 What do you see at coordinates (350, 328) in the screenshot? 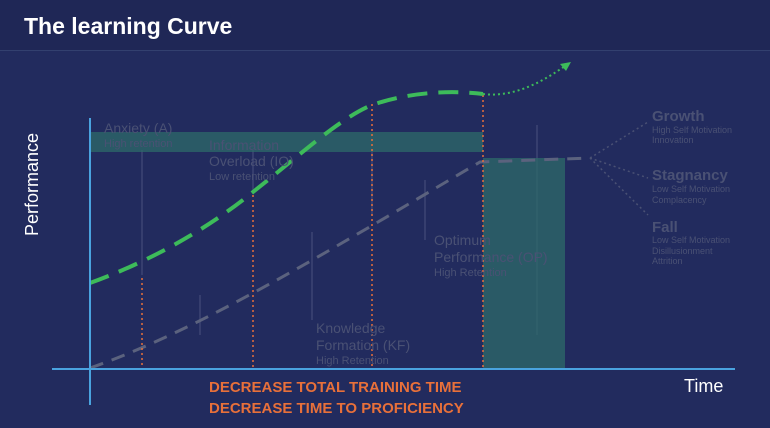
I see `stage-label: Knowledge` at bounding box center [350, 328].